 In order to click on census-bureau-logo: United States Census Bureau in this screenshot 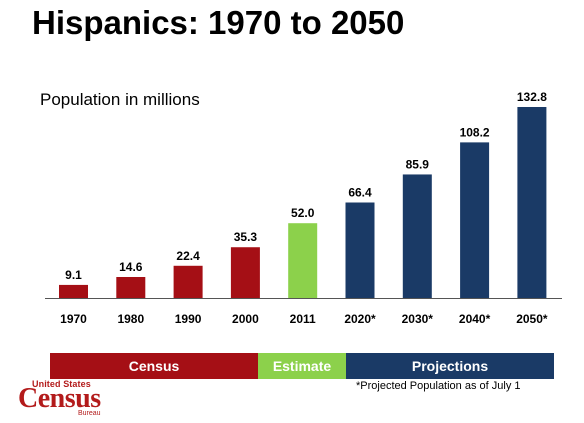, I will do `click(73, 399)`.